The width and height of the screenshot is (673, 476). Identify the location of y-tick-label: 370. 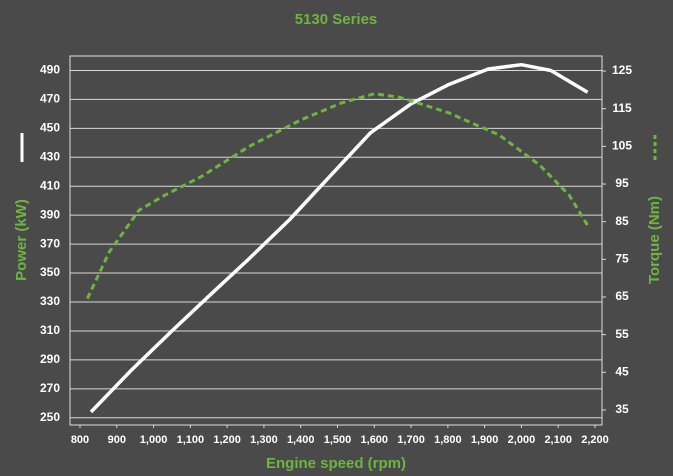
(50, 243).